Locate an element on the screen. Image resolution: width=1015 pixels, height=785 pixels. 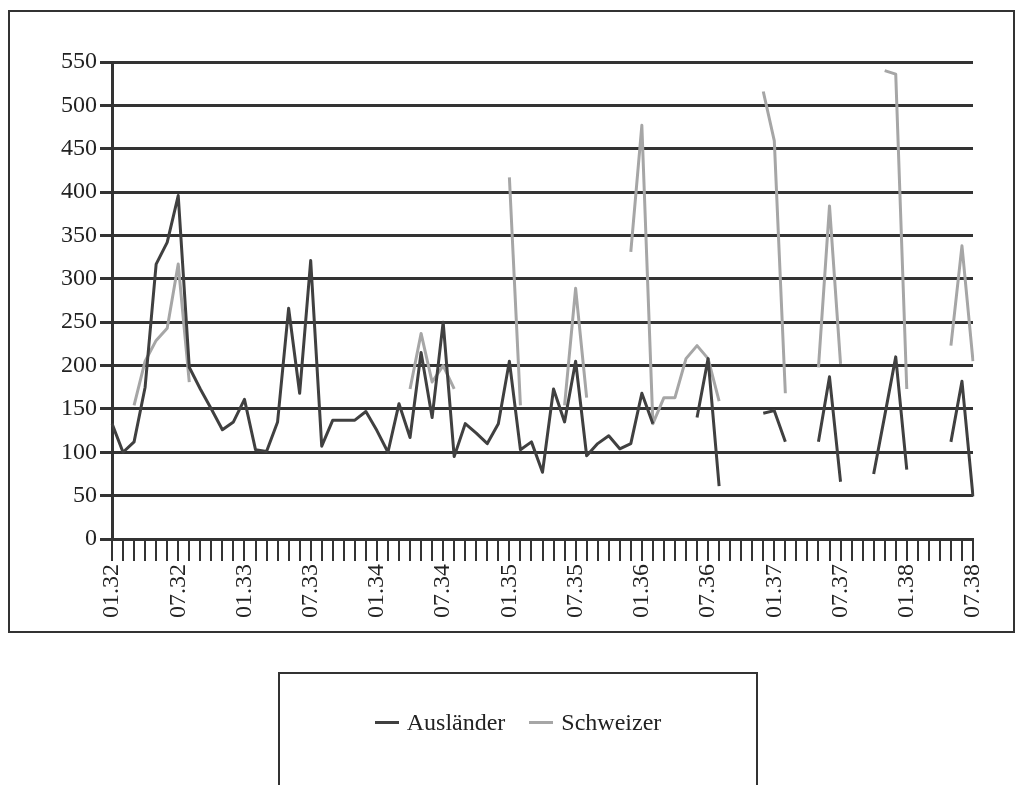
x-tick-label: 07.34 is located at coordinates (441, 591).